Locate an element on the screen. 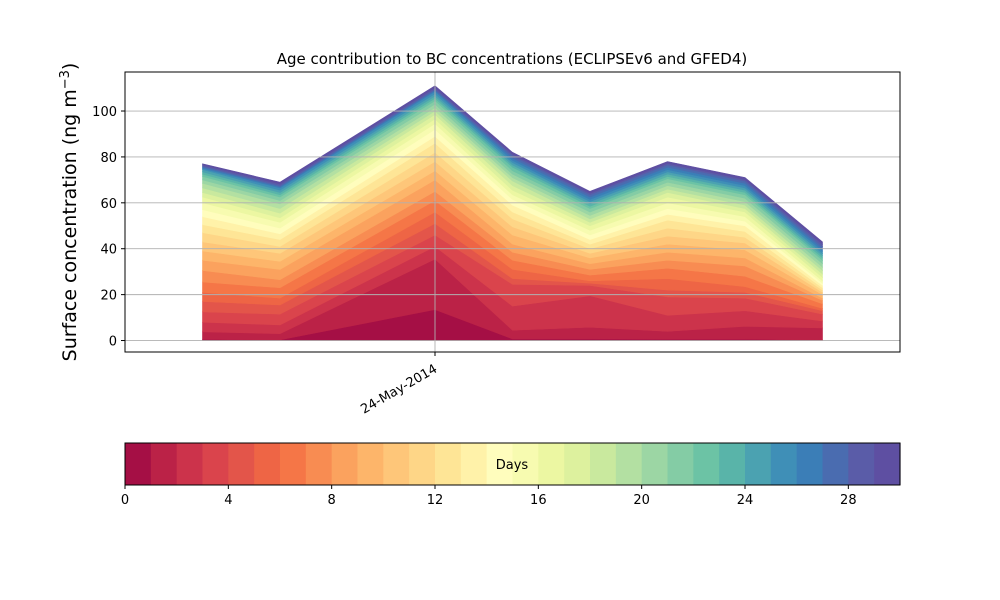 Image resolution: width=1000 pixels, height=600 pixels. x-axis-ticks: 24-May-2014 is located at coordinates (399, 384).